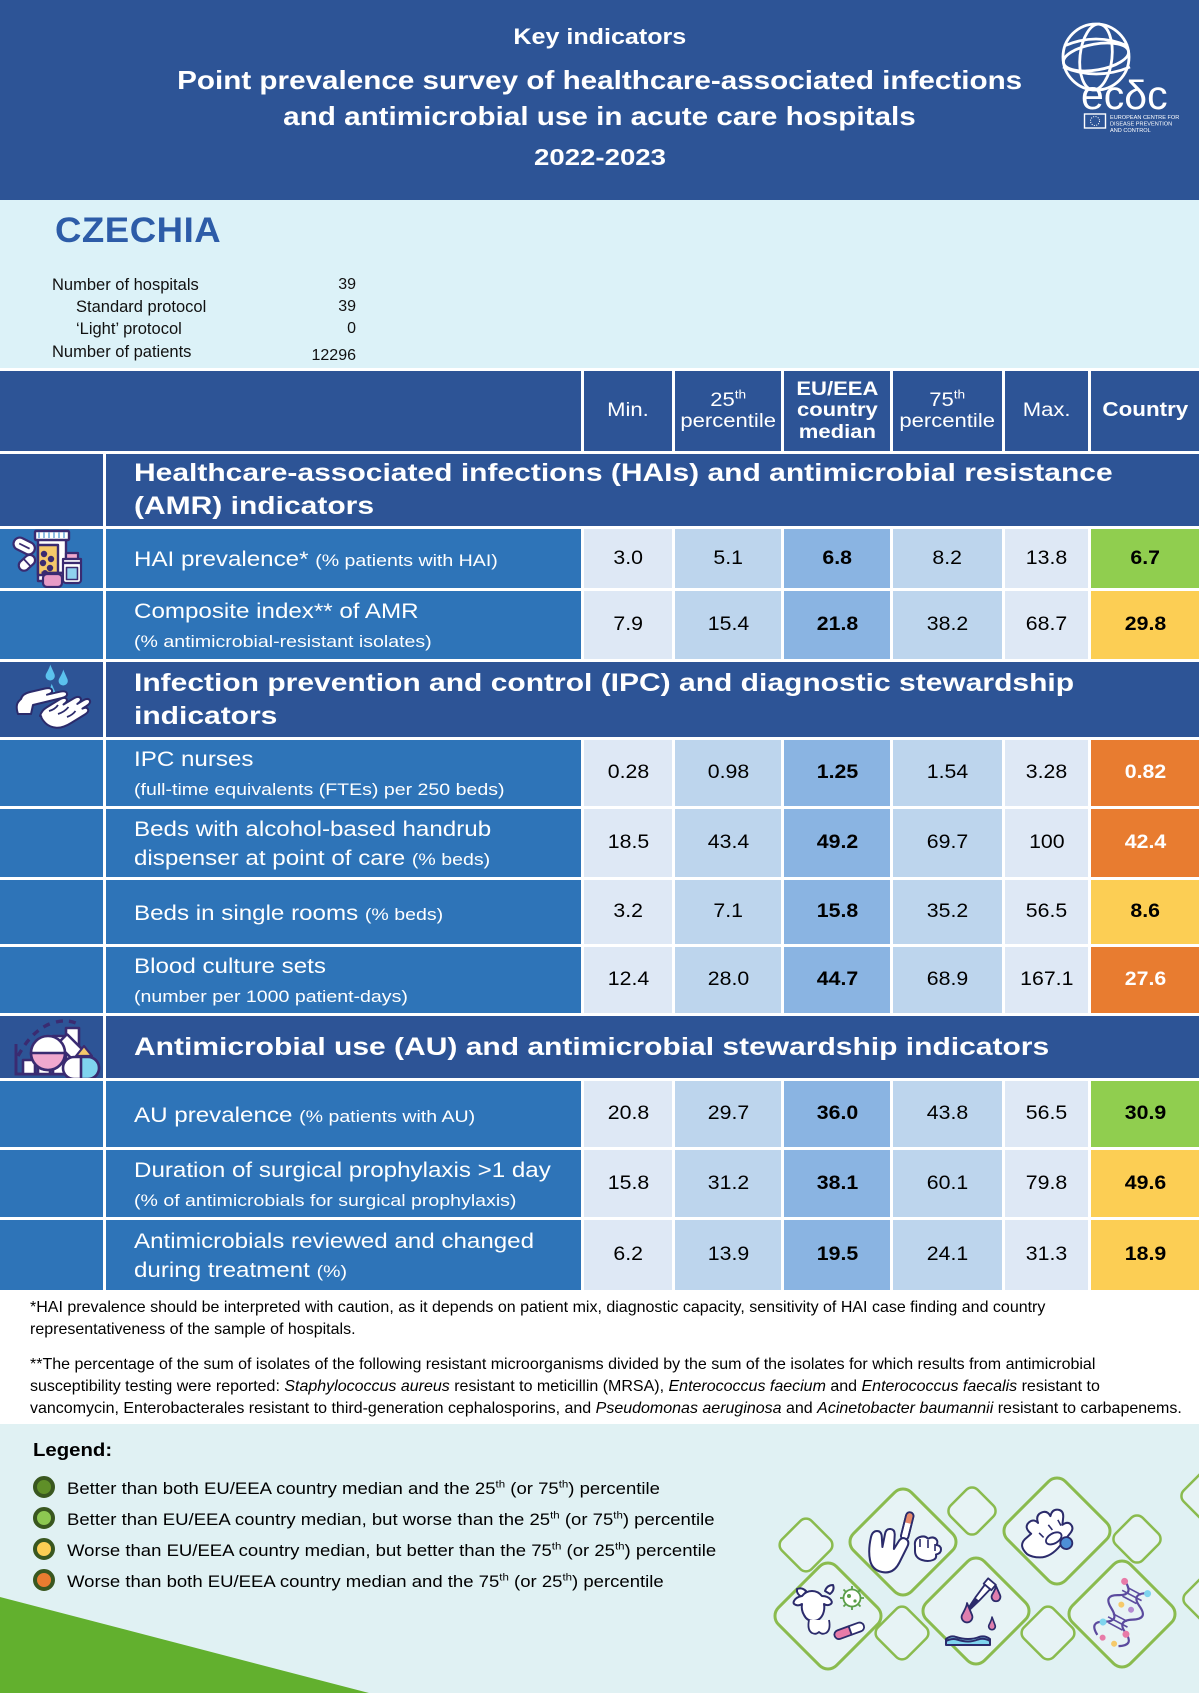 This screenshot has height=1696, width=1199. Describe the element at coordinates (1124, 95) in the screenshot. I see `svg-text: ecδc` at that location.